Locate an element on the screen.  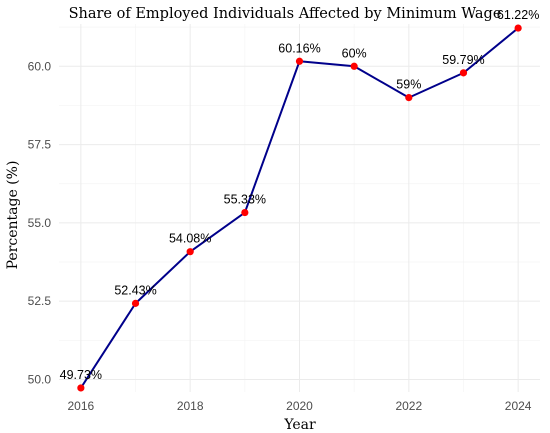
data-label: 59% is located at coordinates (408, 85).